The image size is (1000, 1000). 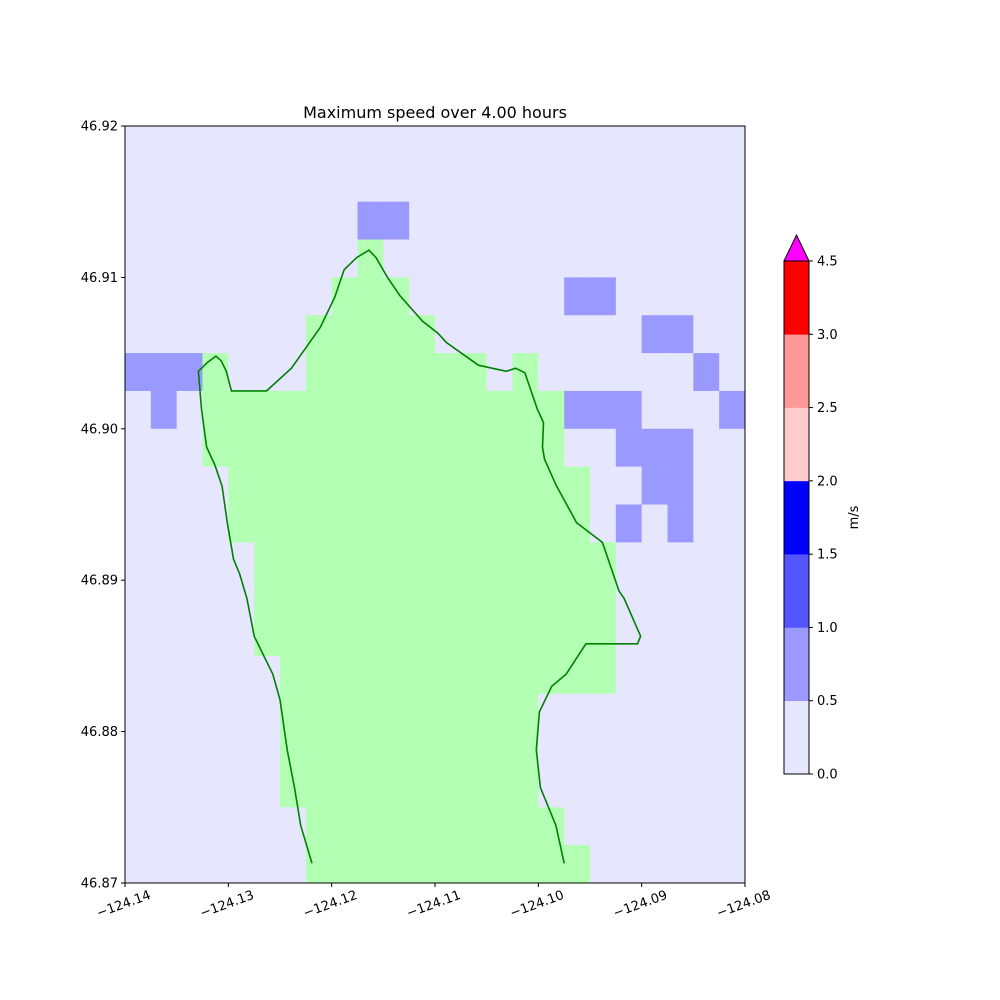 What do you see at coordinates (827, 408) in the screenshot?
I see `colorbar-tick-label: 2.5` at bounding box center [827, 408].